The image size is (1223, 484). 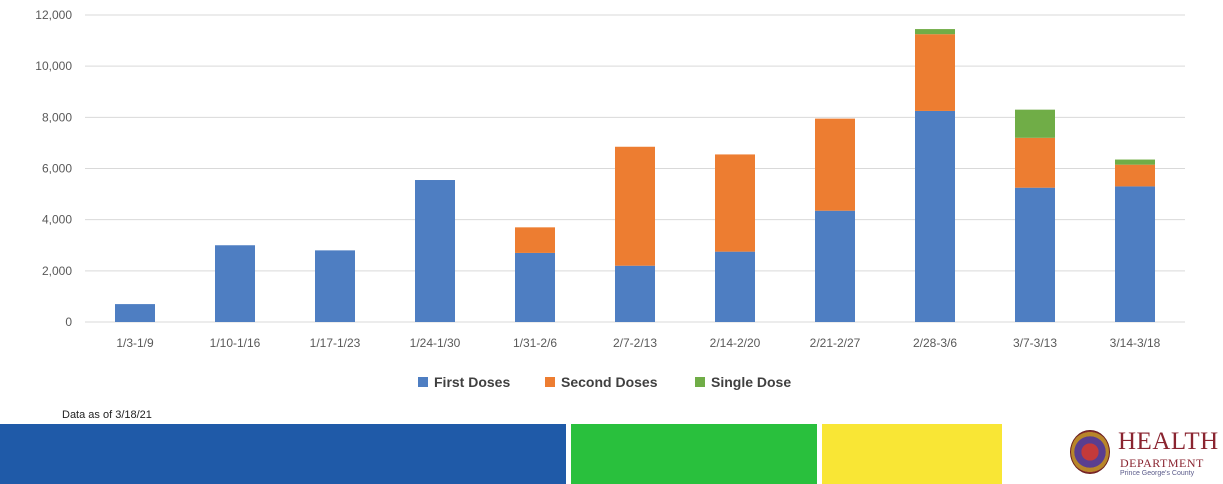 I want to click on legend-label: Single Dose, so click(x=751, y=382).